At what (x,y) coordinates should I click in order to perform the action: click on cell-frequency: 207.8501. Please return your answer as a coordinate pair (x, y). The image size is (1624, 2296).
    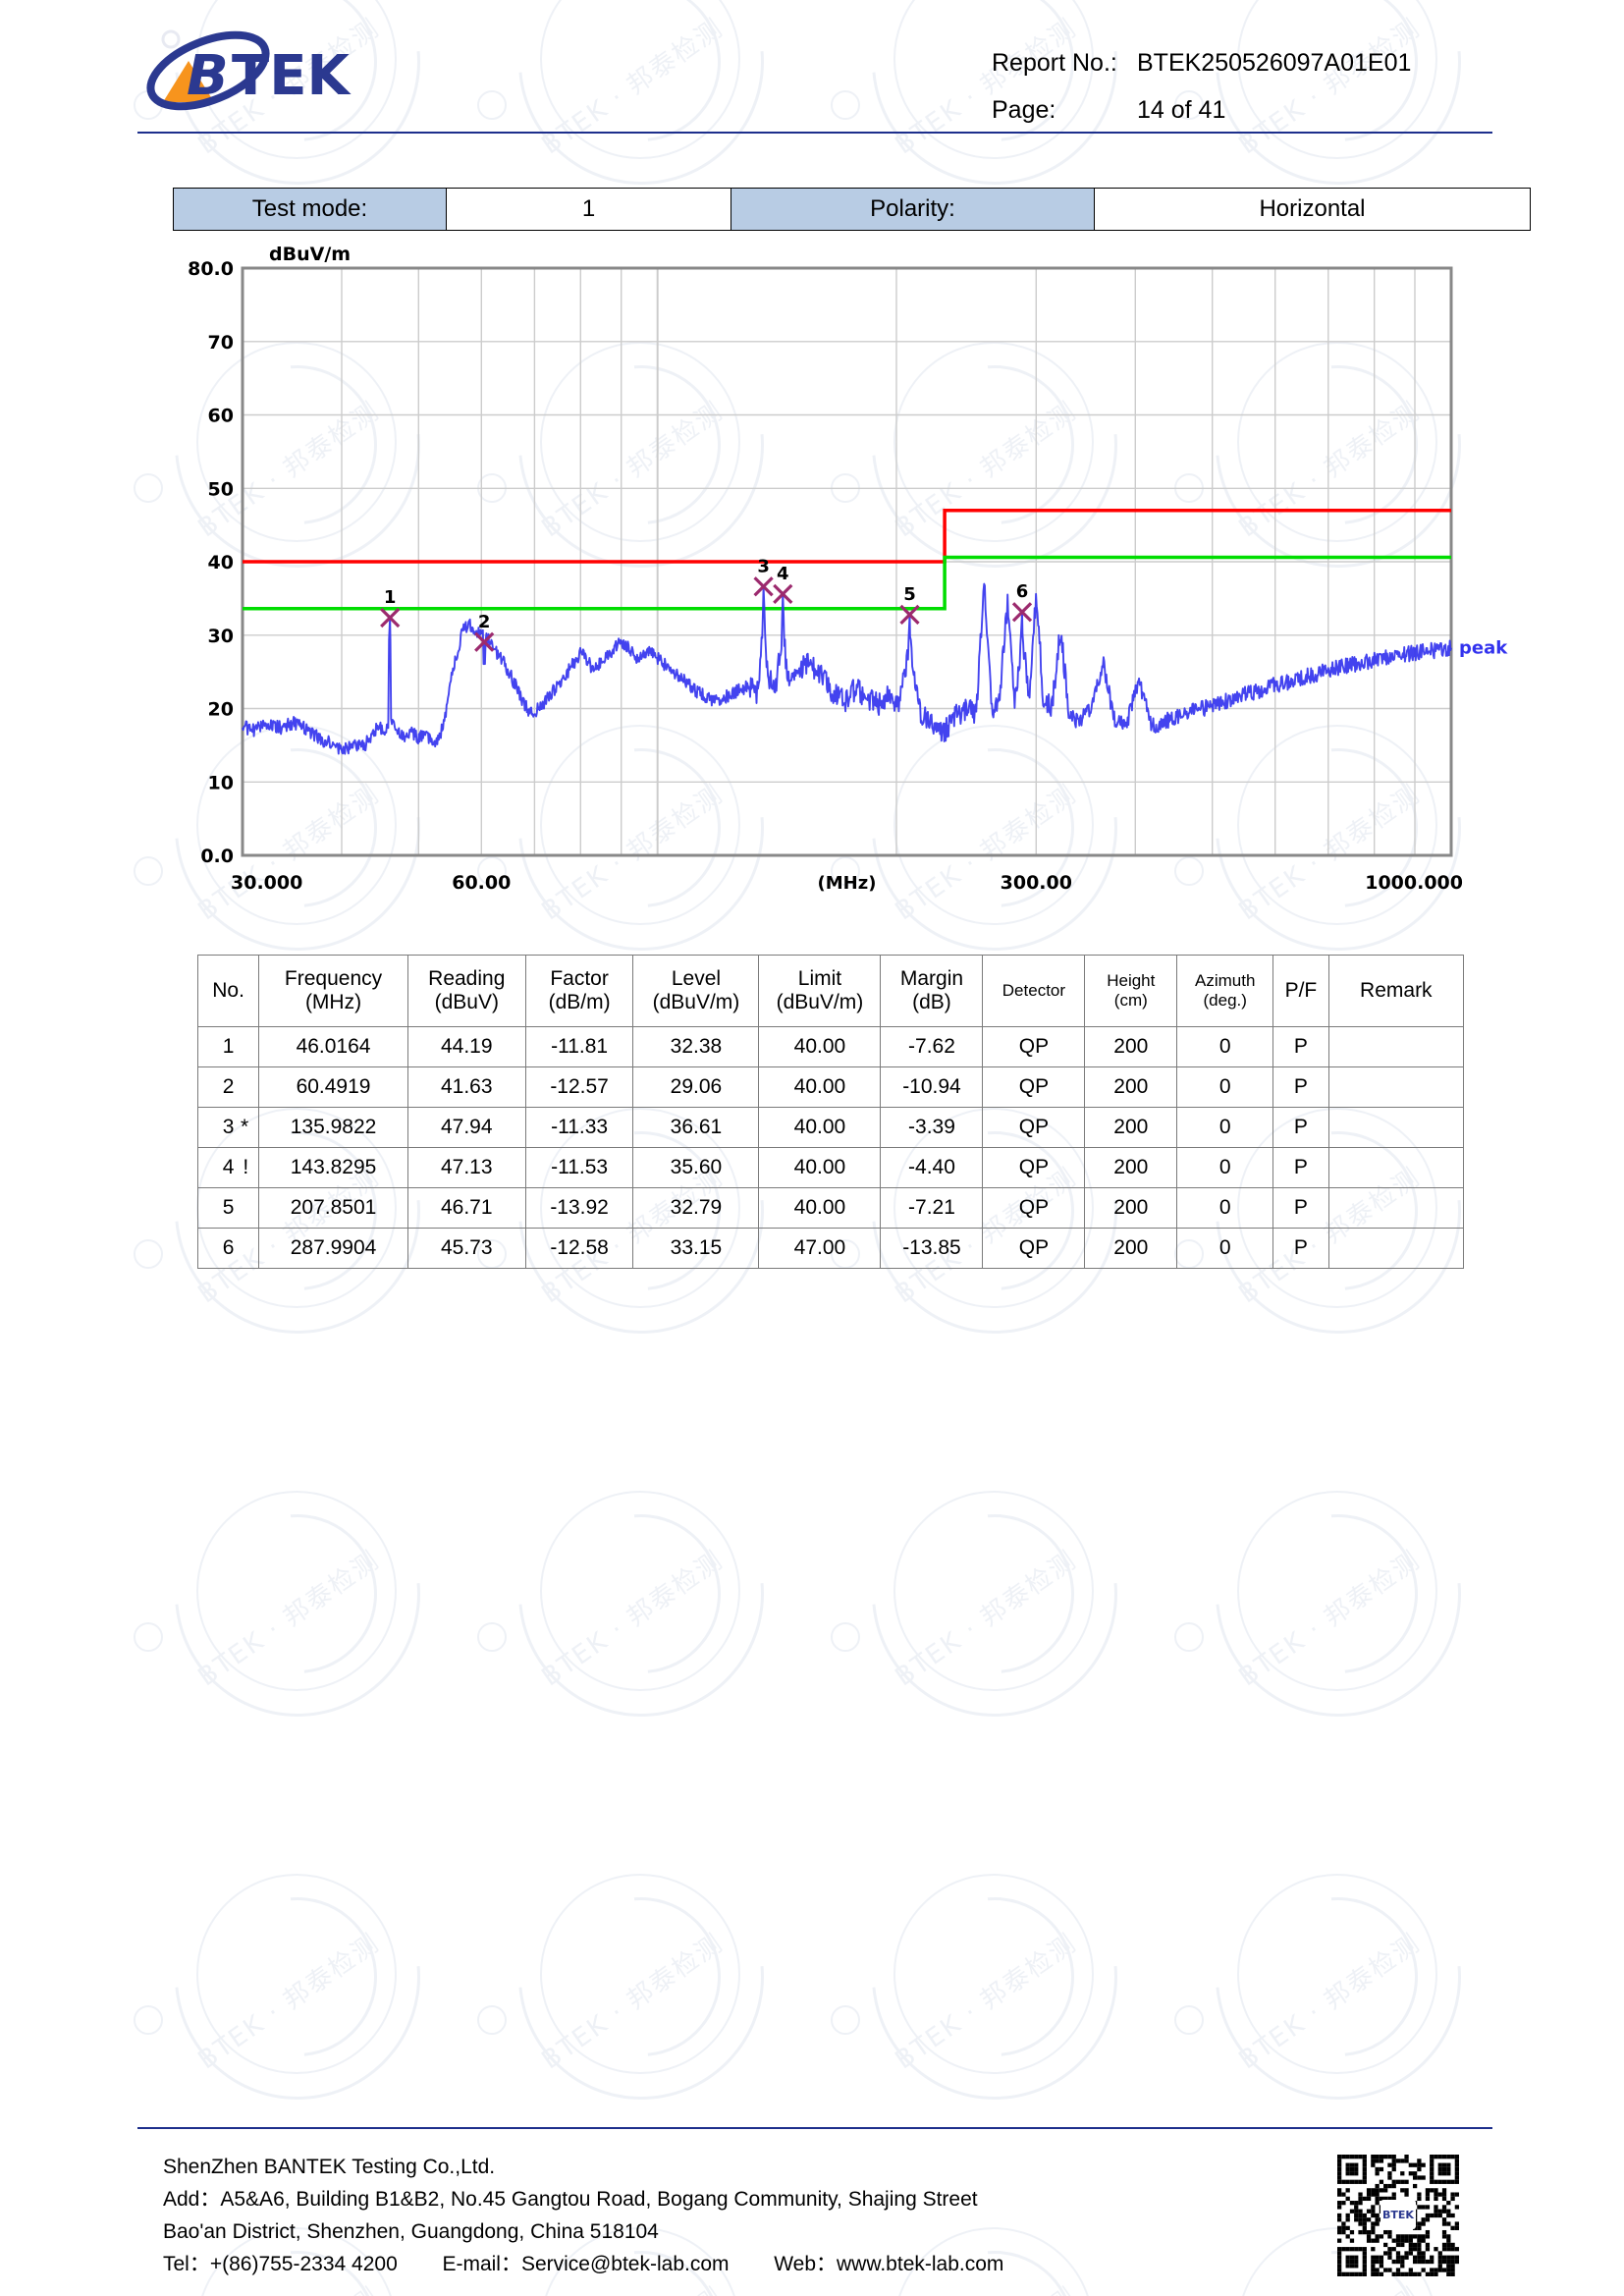
    Looking at the image, I should click on (333, 1208).